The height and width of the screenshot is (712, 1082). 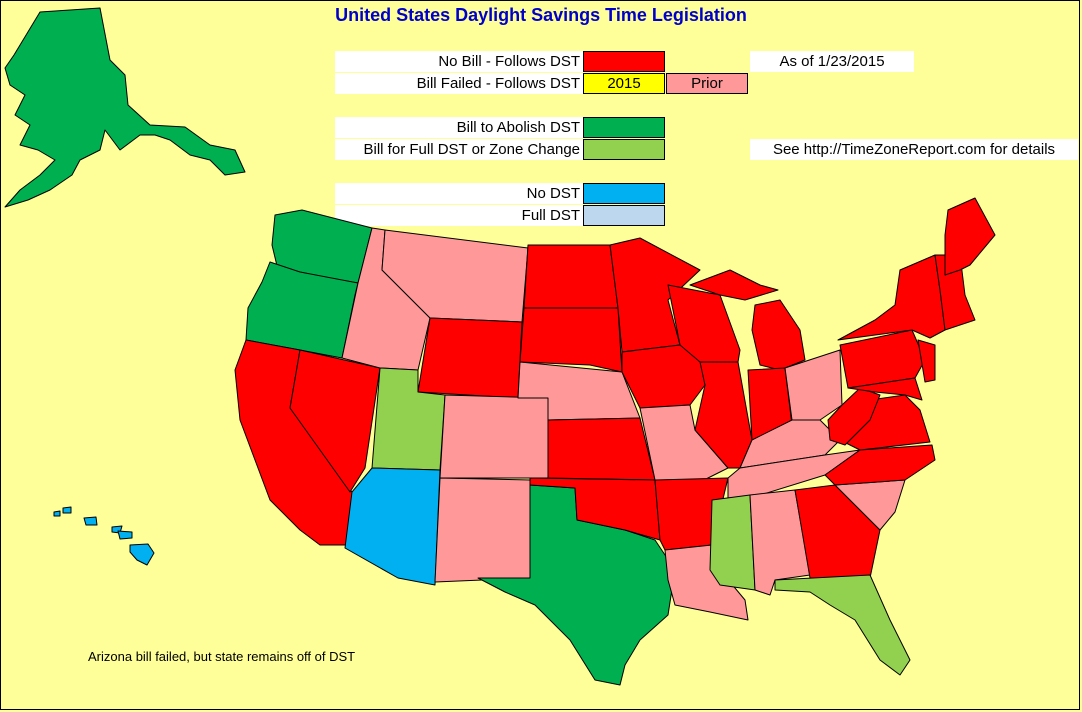 I want to click on state-IL, so click(x=723, y=415).